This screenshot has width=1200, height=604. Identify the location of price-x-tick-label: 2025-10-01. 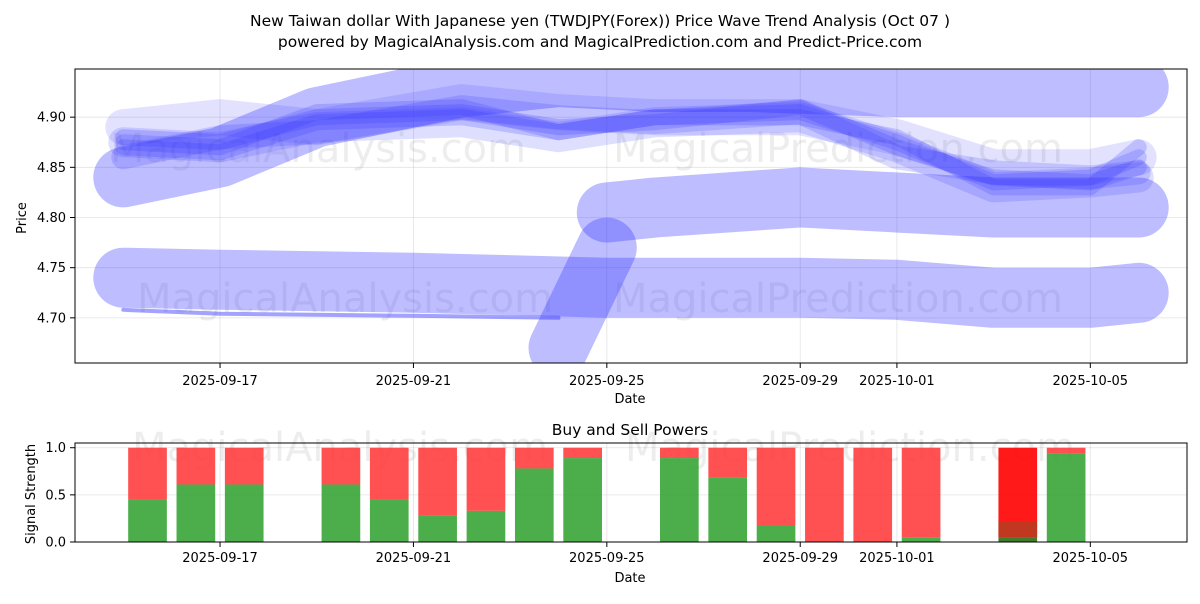
(897, 381).